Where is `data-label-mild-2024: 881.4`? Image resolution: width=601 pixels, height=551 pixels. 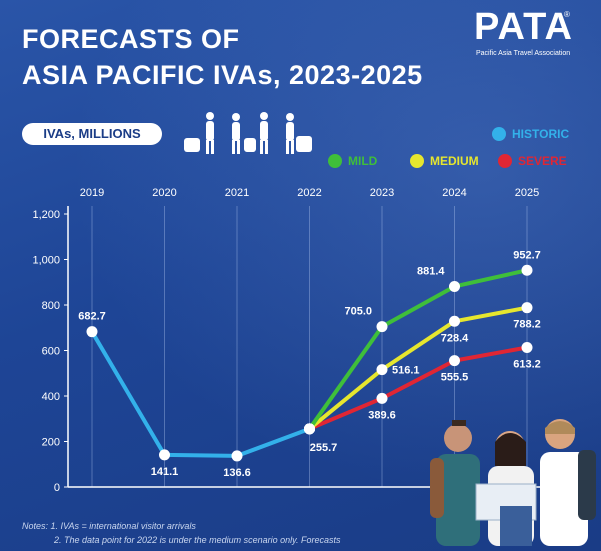 data-label-mild-2024: 881.4 is located at coordinates (431, 271).